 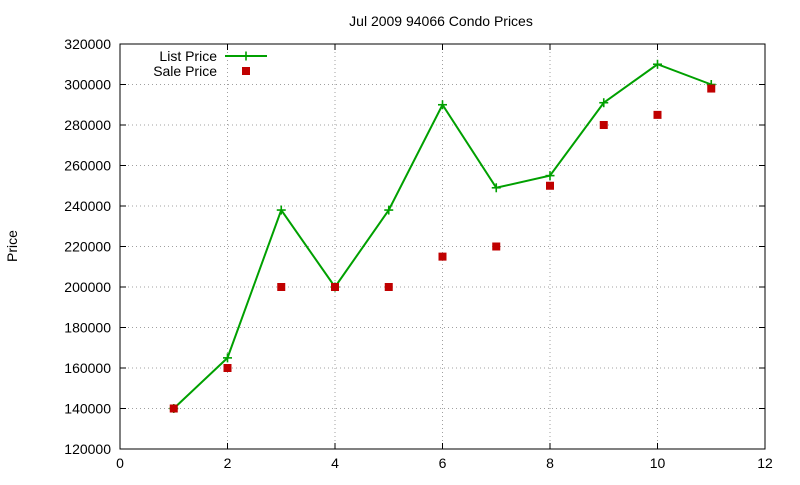 I want to click on x-tick-label: 0, so click(x=120, y=463).